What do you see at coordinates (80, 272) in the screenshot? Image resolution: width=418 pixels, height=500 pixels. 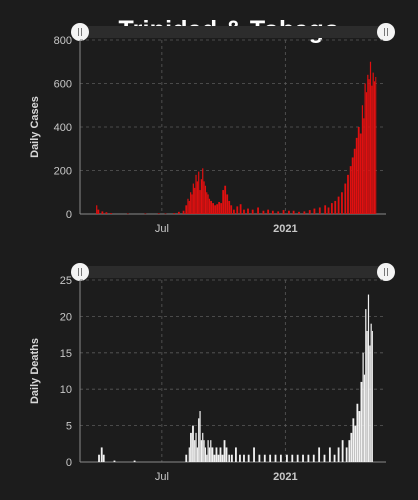 I see `left-resize-handle` at bounding box center [80, 272].